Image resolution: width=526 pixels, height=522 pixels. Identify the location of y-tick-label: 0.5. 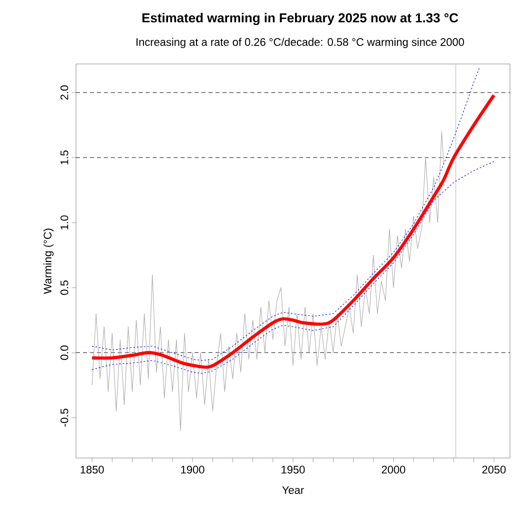
(64, 287).